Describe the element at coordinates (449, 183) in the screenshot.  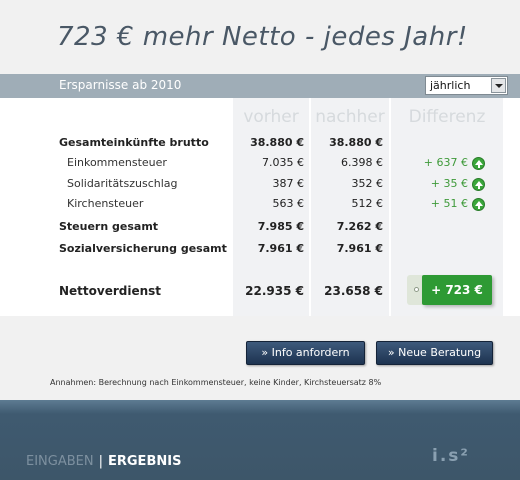
I see `row-value-difference: + 35 €` at that location.